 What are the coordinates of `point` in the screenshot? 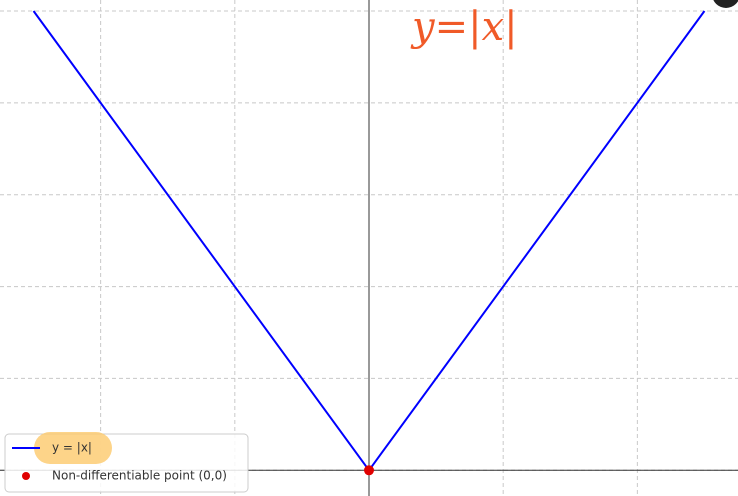 It's located at (369, 470).